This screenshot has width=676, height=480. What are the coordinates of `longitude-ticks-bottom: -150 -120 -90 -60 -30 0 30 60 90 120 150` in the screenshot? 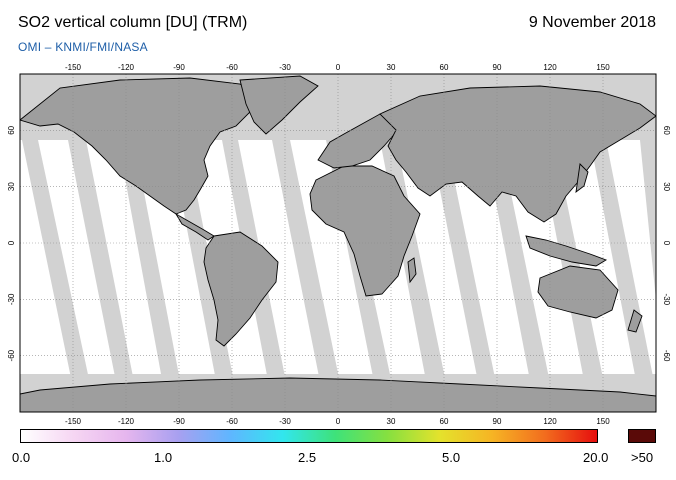 It's located at (337, 421).